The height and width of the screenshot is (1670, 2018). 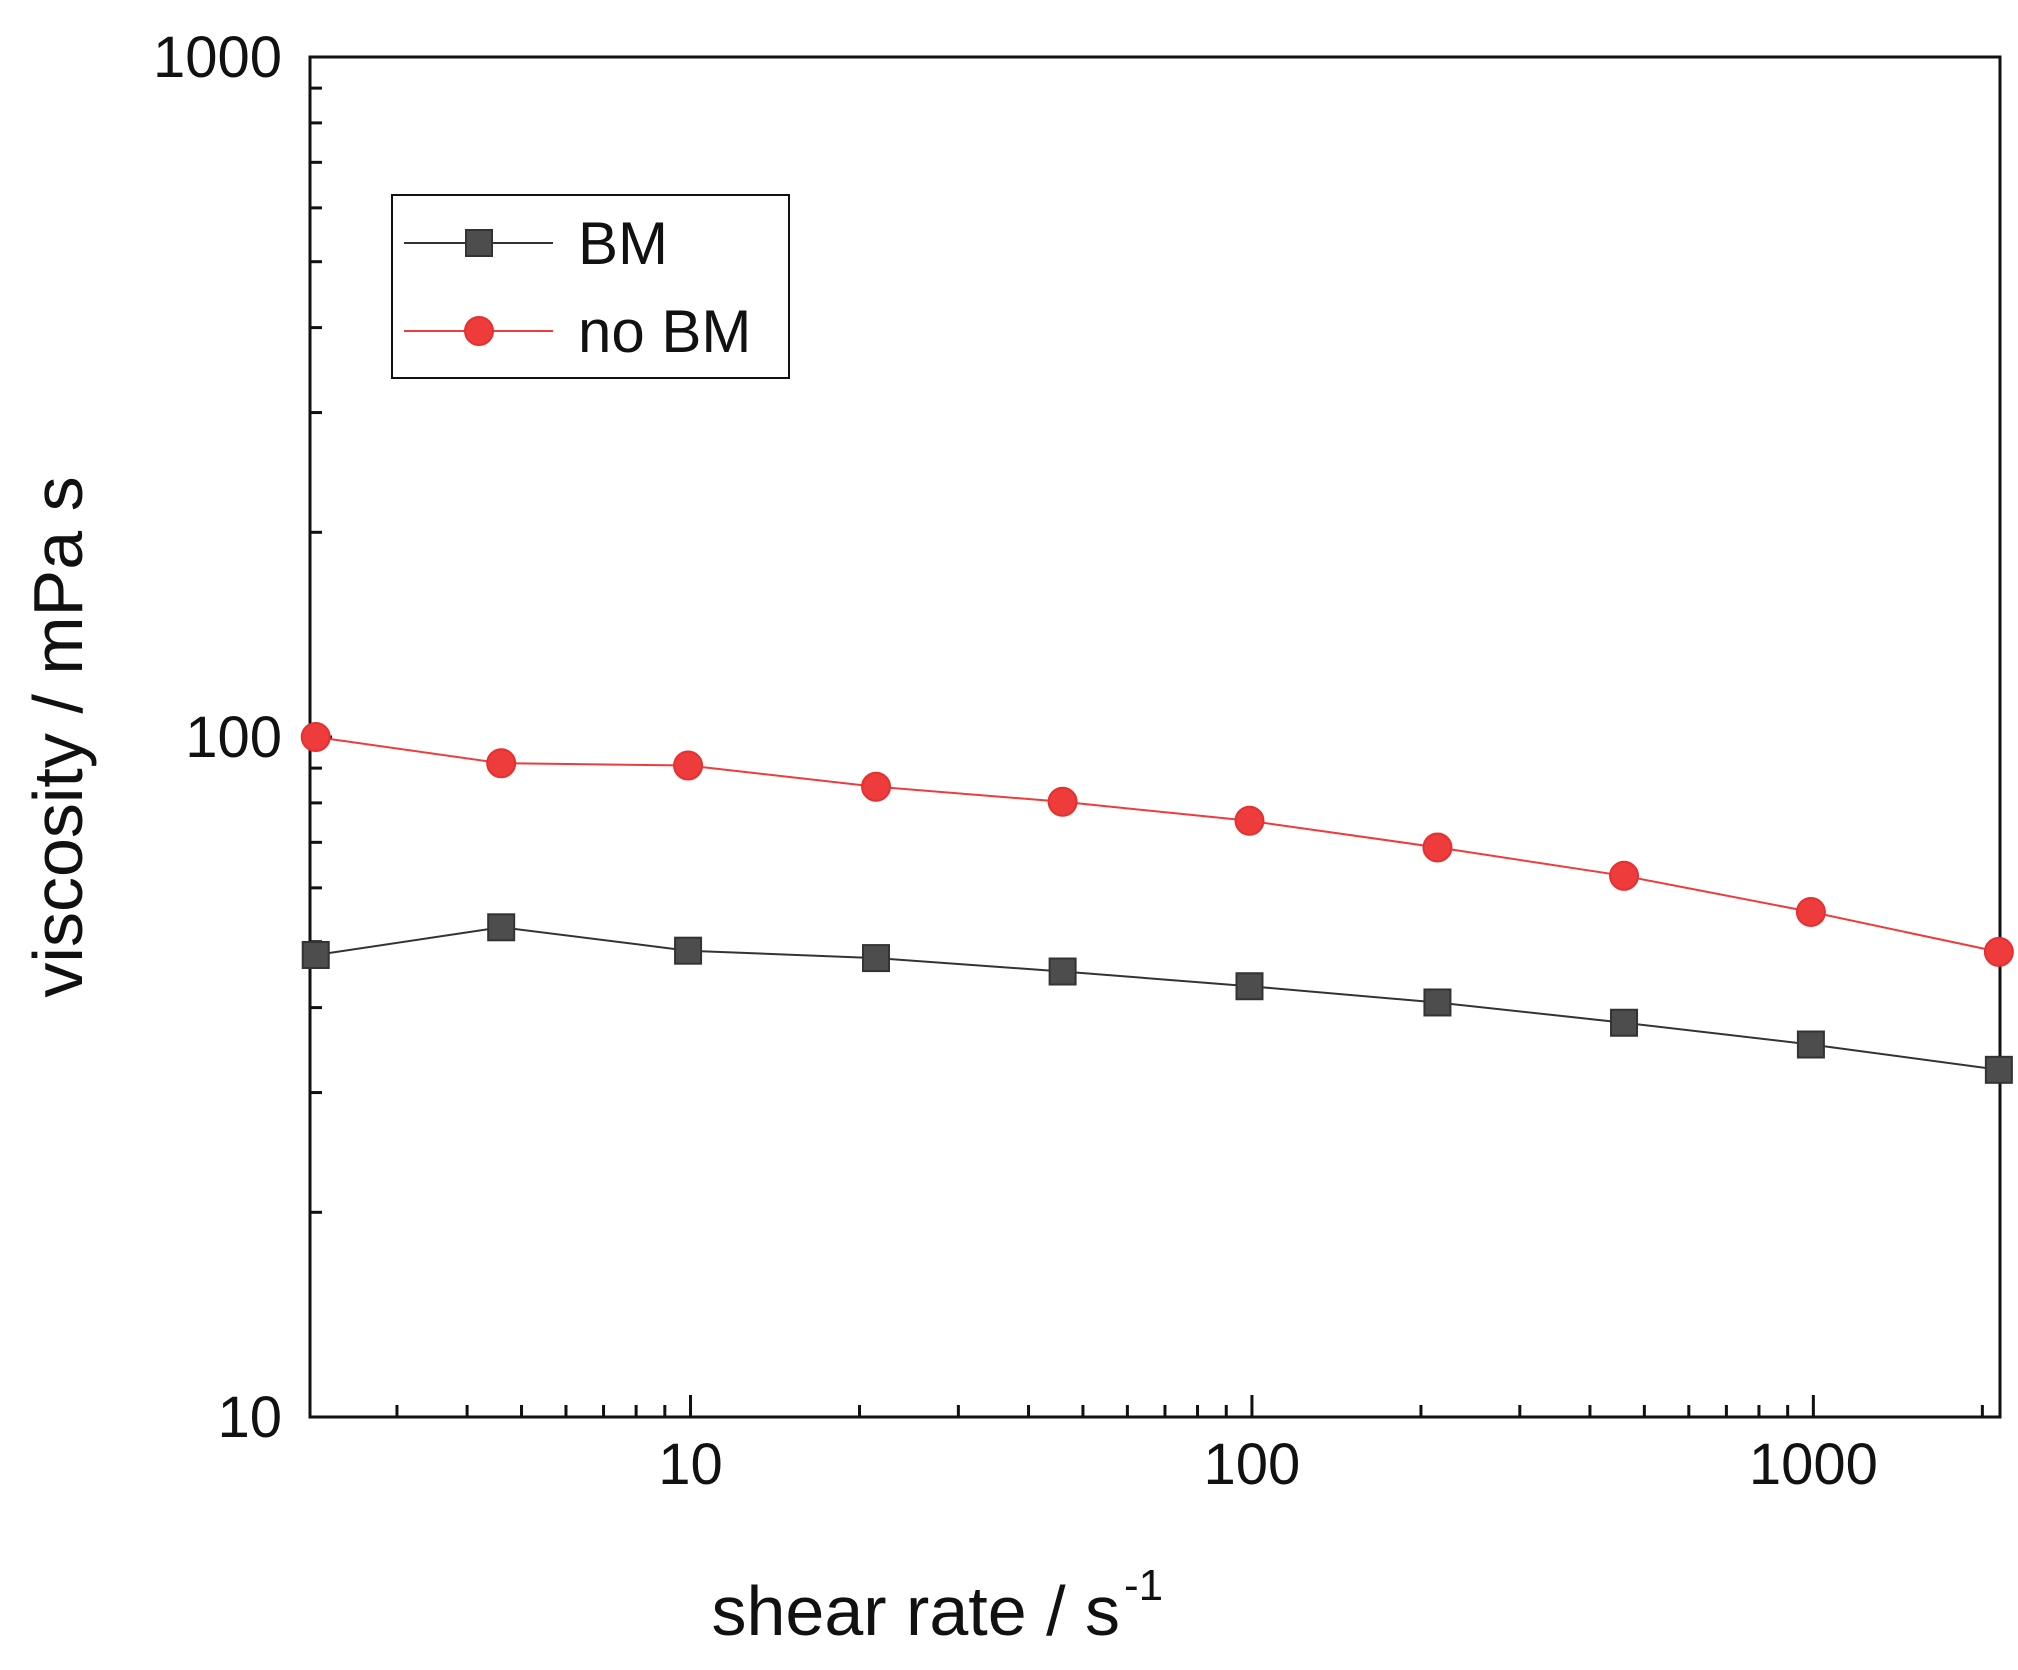 I want to click on series-no-bm, so click(x=1157, y=844).